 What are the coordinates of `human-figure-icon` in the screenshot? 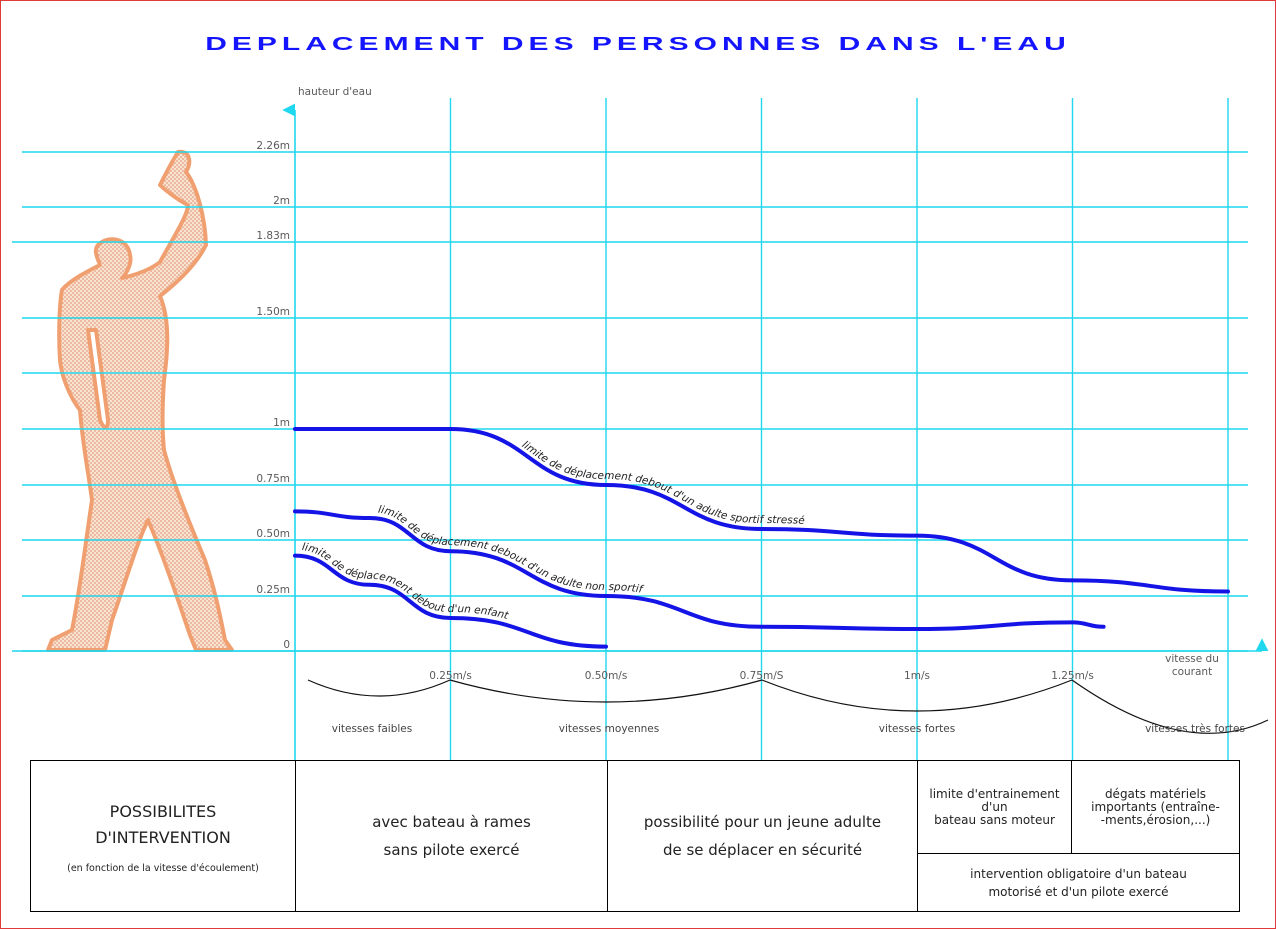 It's located at (140, 400).